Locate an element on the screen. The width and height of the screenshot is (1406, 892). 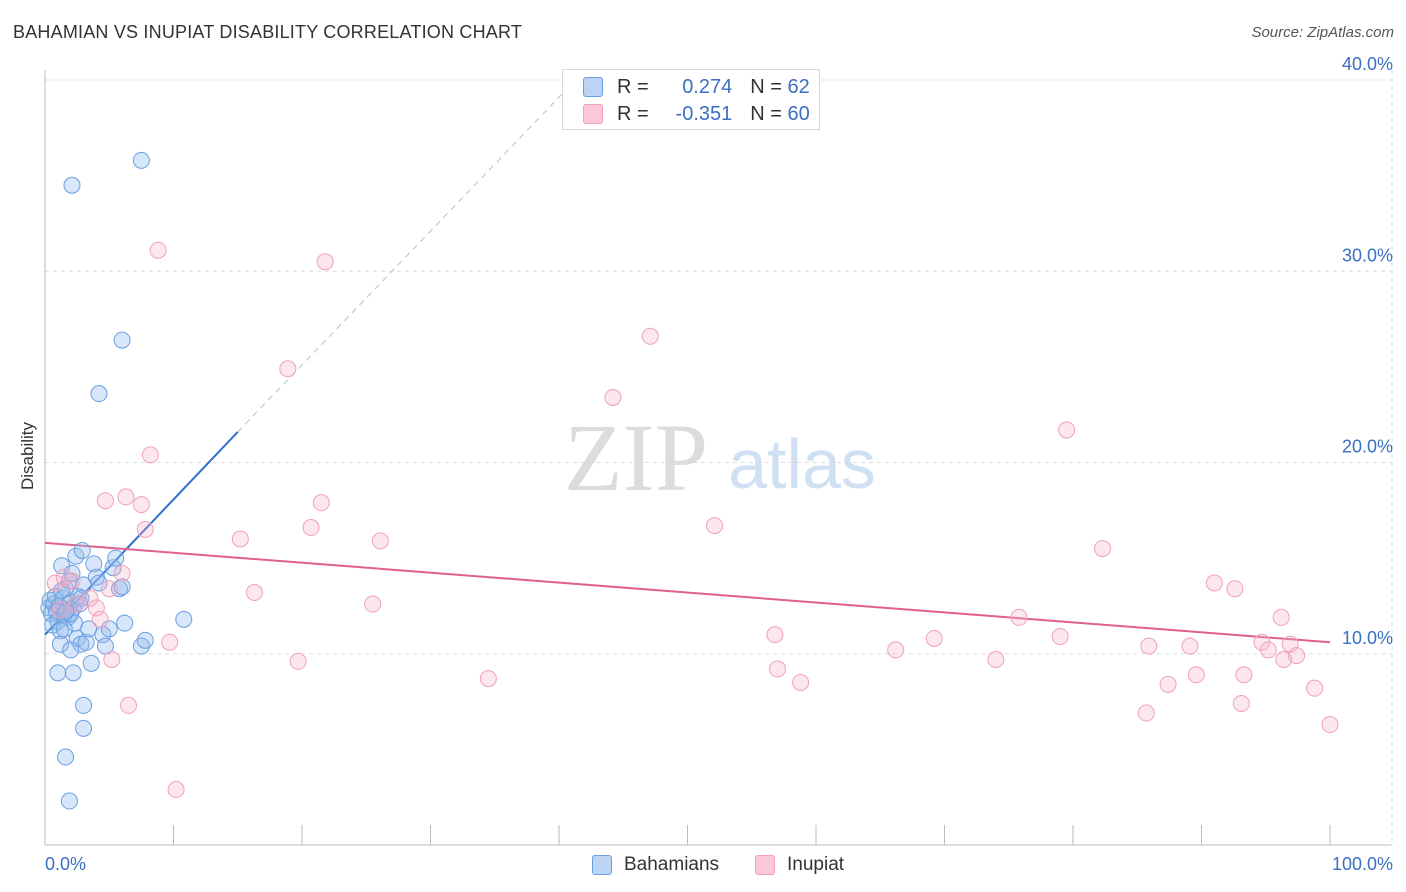
y-tick-label: 20.0% is located at coordinates (1367, 447).